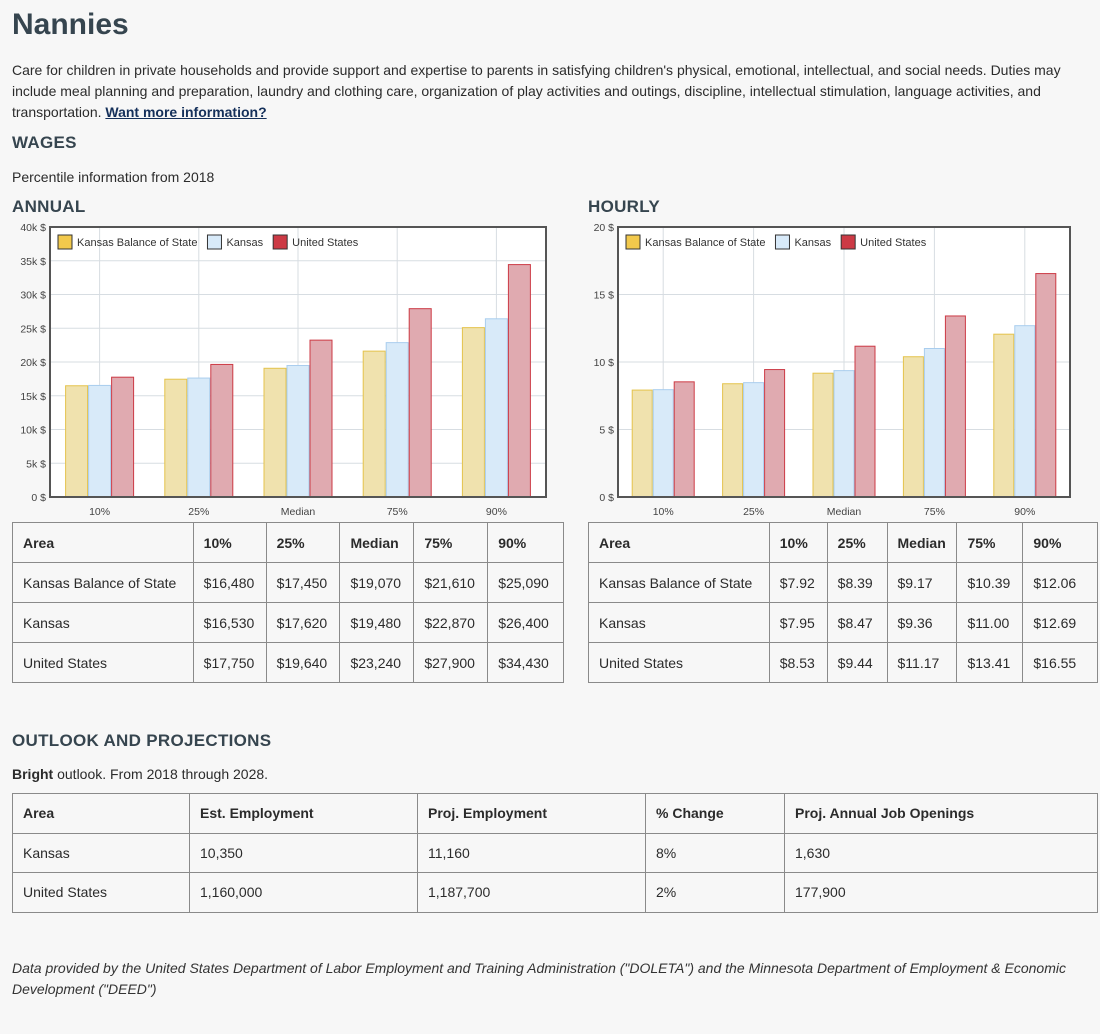 Image resolution: width=1100 pixels, height=1034 pixels. I want to click on table-cell: 2%, so click(715, 892).